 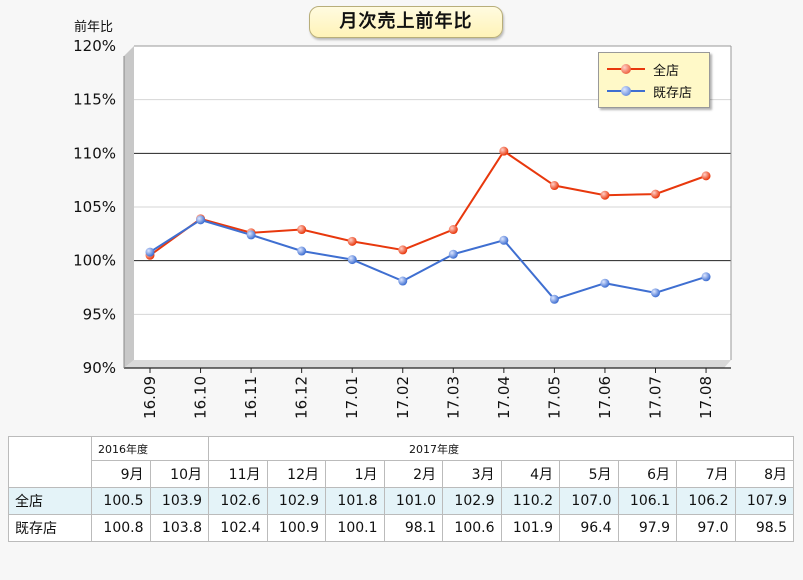 I want to click on month-header: 6月, so click(x=647, y=474).